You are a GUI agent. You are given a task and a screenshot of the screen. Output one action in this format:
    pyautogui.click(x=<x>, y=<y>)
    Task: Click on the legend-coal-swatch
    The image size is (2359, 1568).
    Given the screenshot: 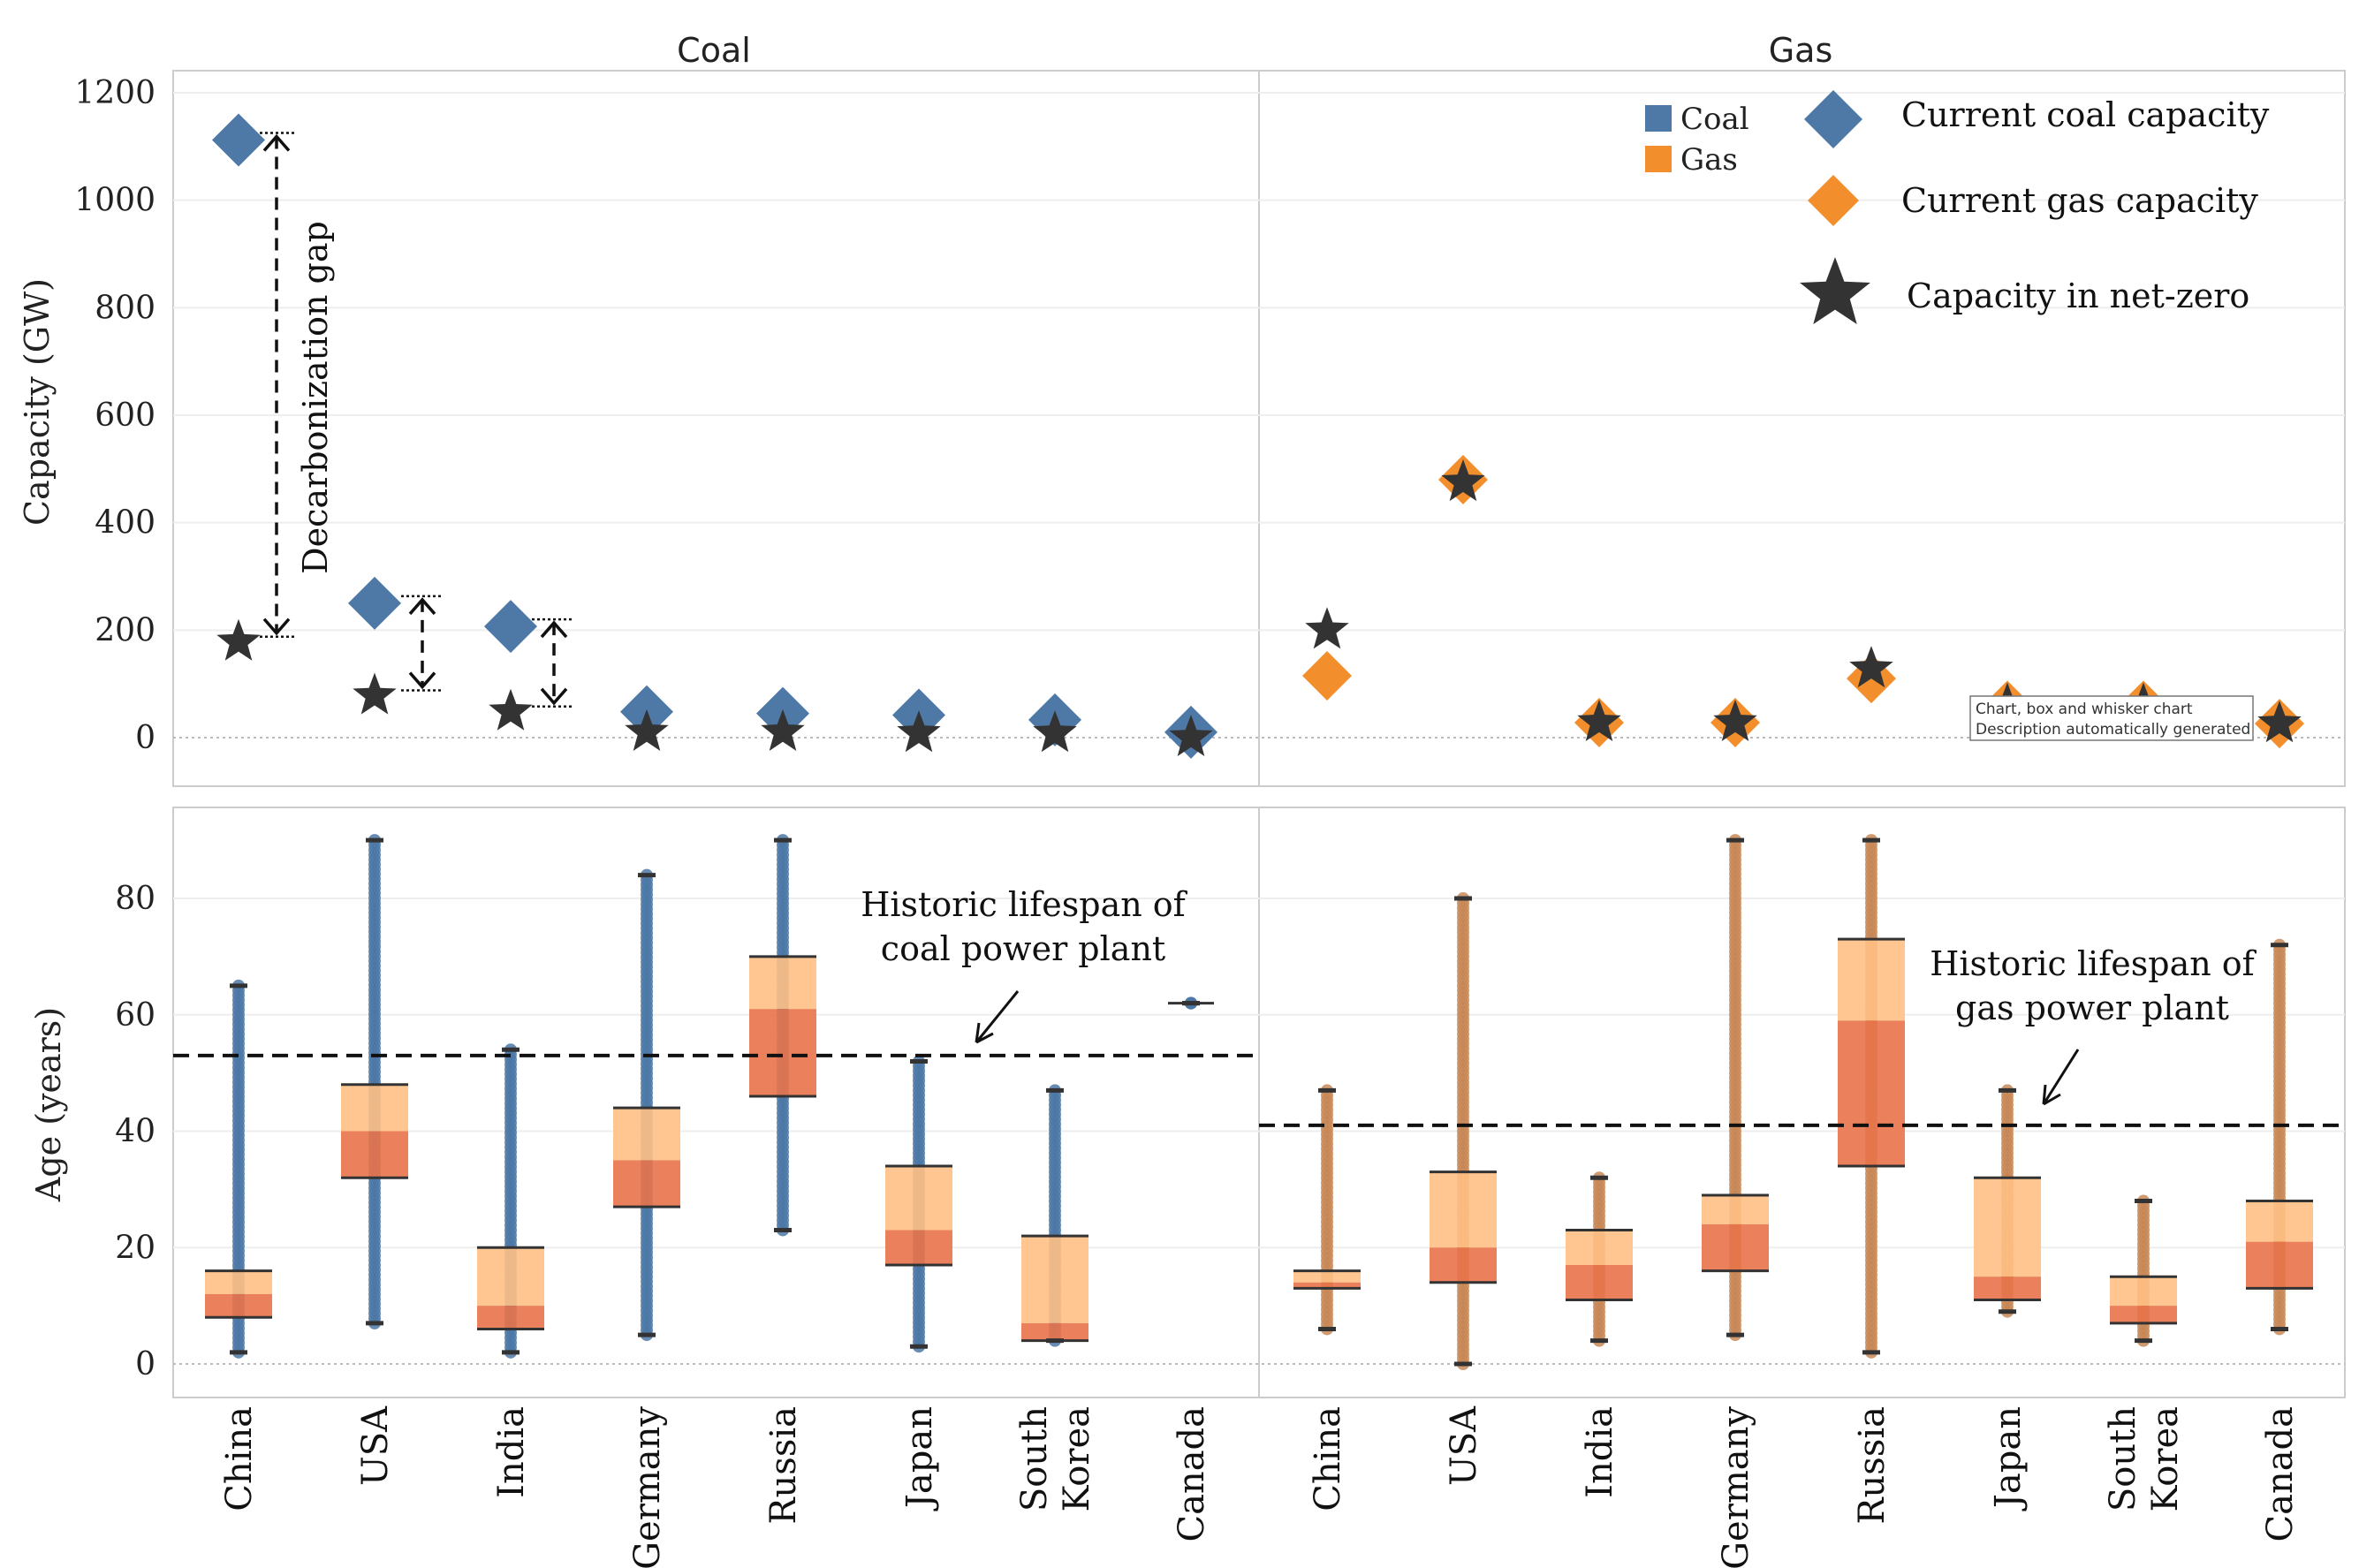 What is the action you would take?
    pyautogui.click(x=1658, y=118)
    